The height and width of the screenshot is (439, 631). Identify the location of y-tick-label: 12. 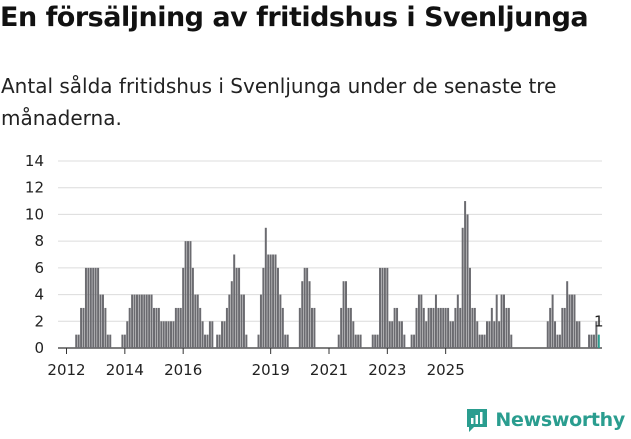
(34, 188).